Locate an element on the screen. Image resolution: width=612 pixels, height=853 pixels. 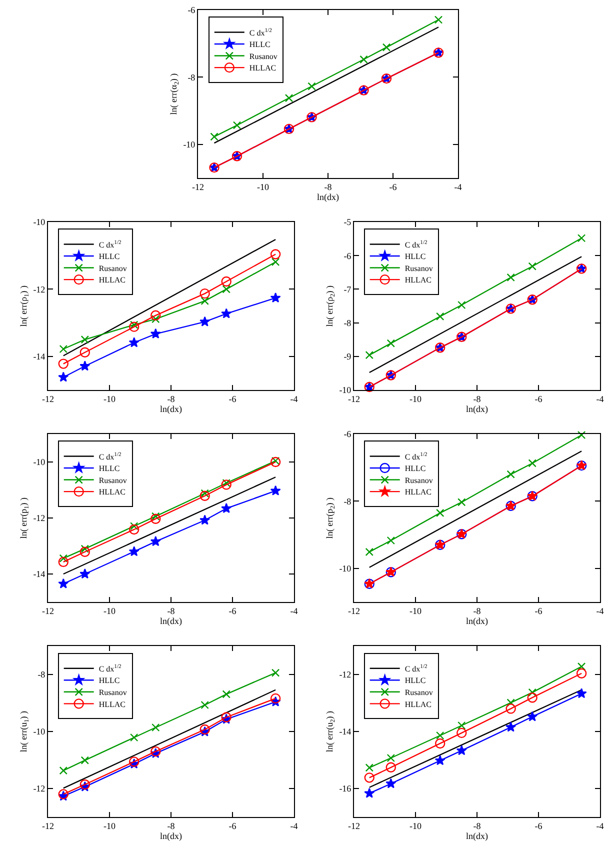
y-tick-label: -9 is located at coordinates (348, 357).